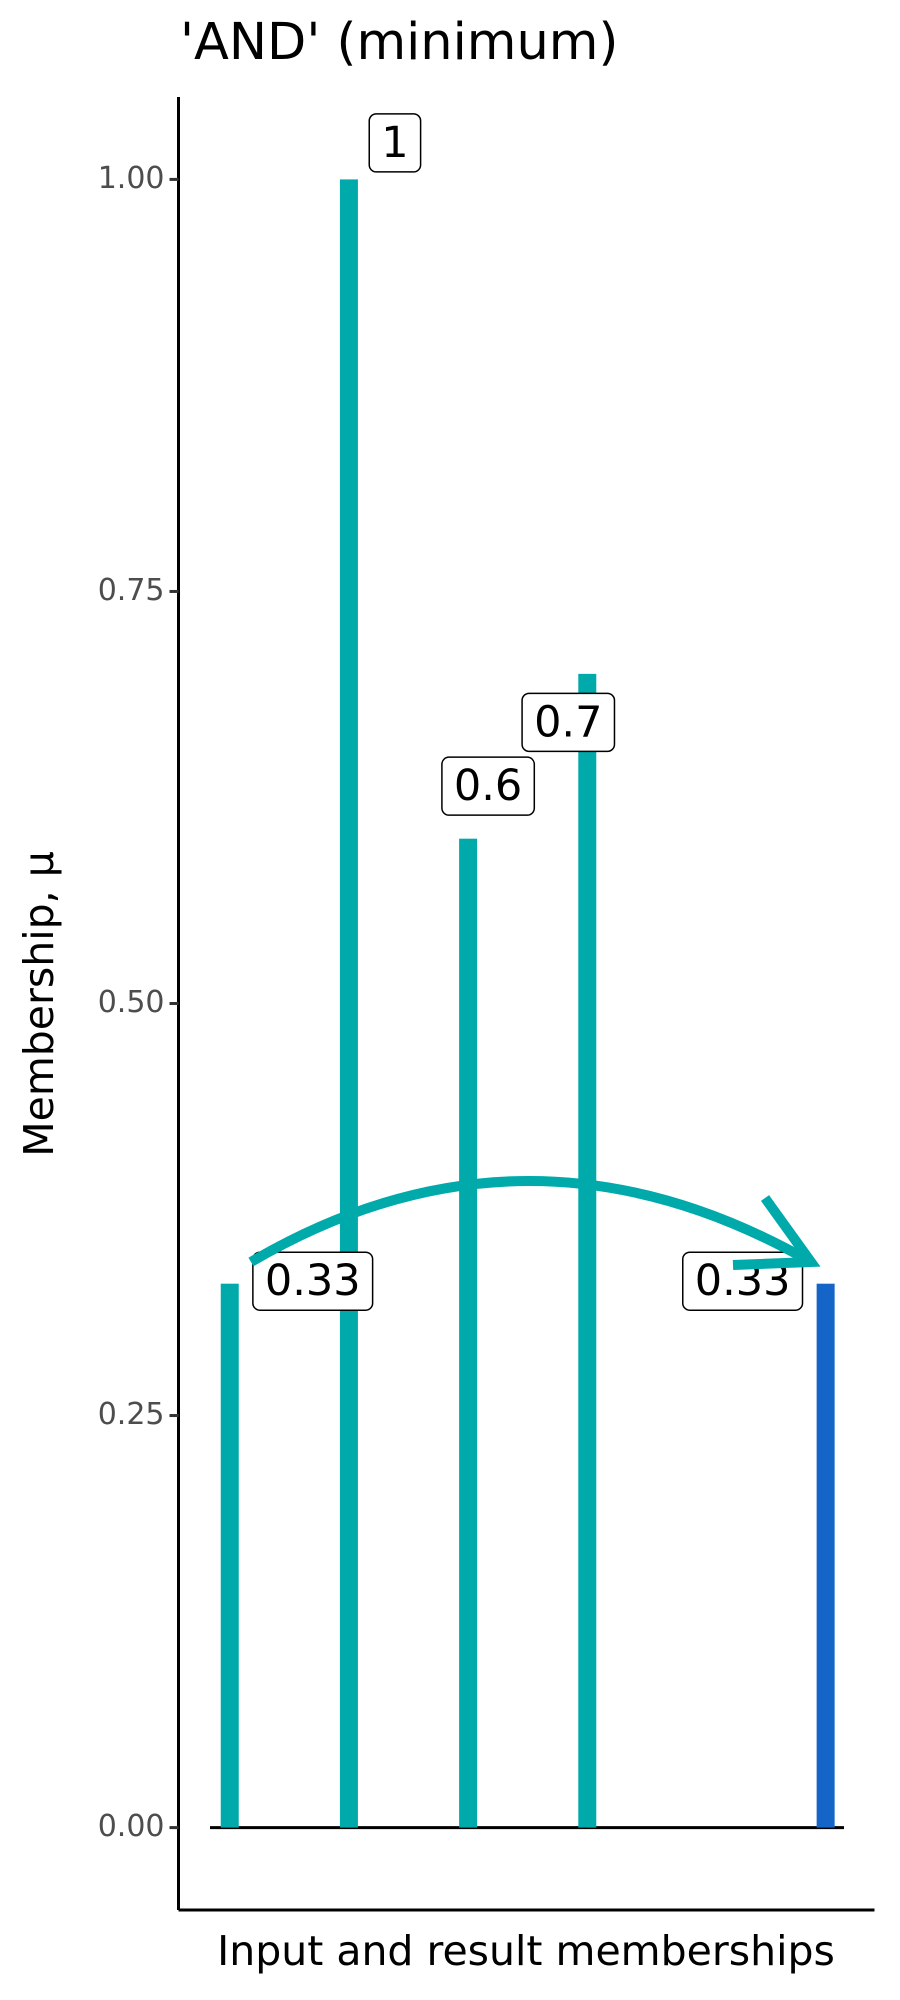  I want to click on y-tick-label: 0.25, so click(131, 1414).